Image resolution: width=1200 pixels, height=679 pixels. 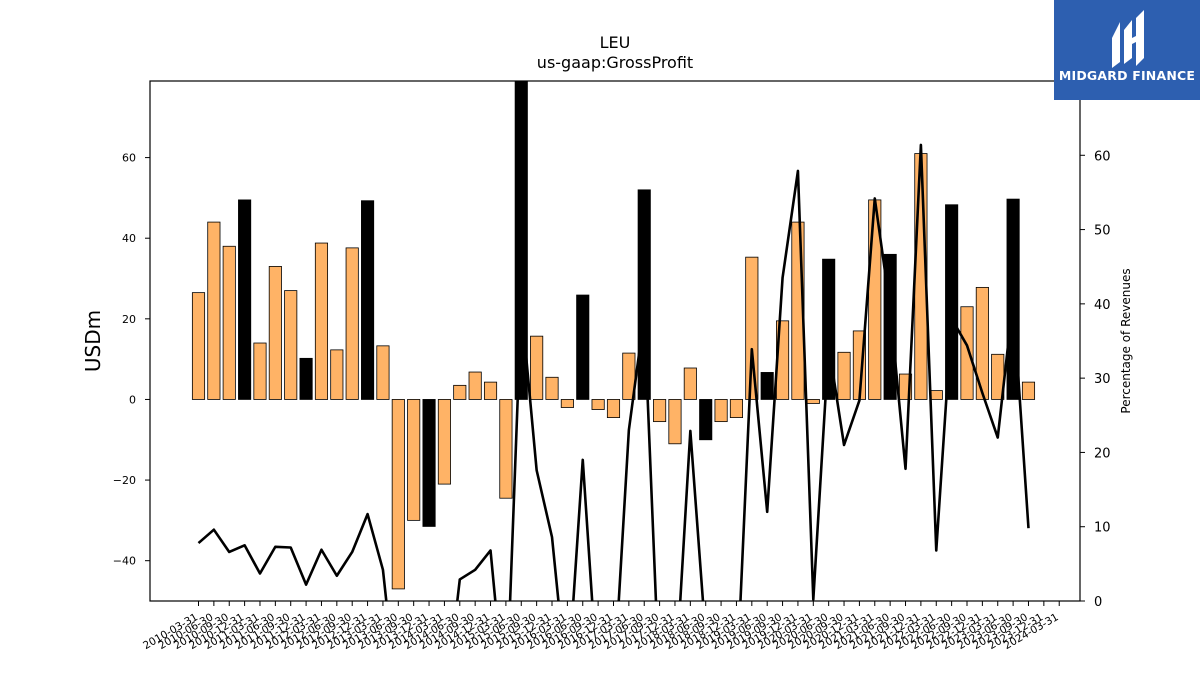 What do you see at coordinates (93, 341) in the screenshot?
I see `y-axis-label: USDm` at bounding box center [93, 341].